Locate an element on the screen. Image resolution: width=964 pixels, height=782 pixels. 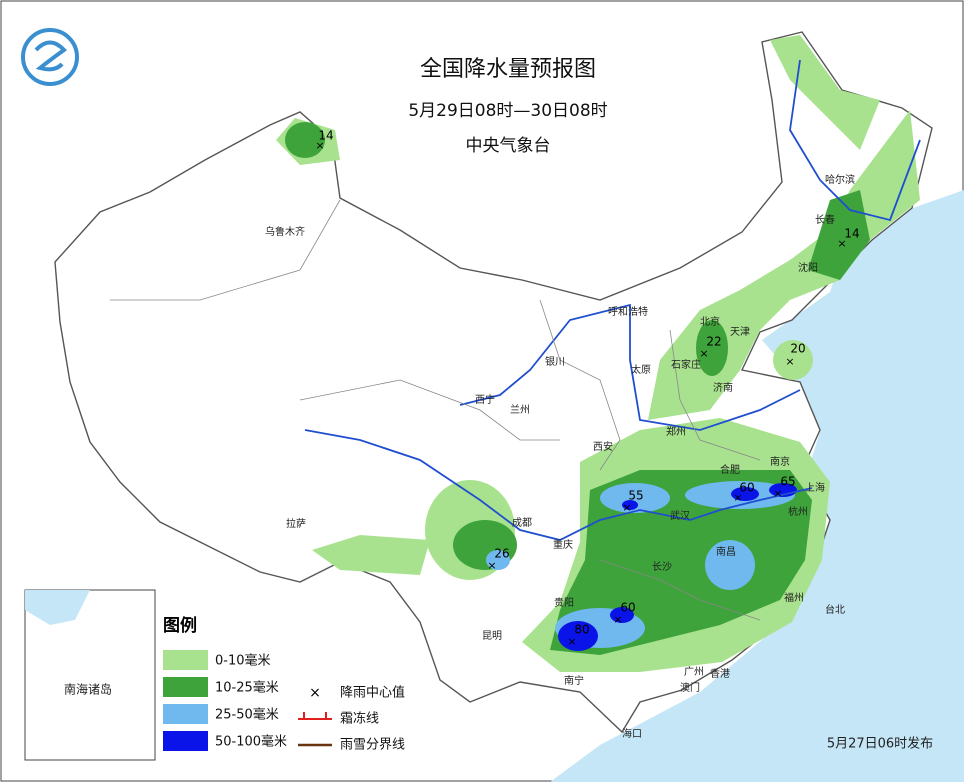
legend-label: 25-50毫米 is located at coordinates (247, 715).